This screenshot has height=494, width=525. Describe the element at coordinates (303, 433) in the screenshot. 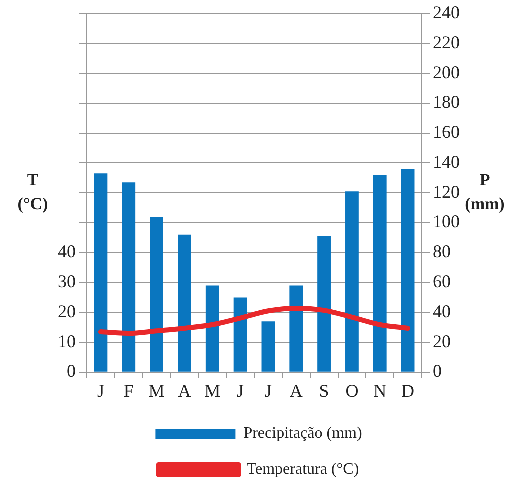

I see `legend-label: Precipitação (mm)` at that location.